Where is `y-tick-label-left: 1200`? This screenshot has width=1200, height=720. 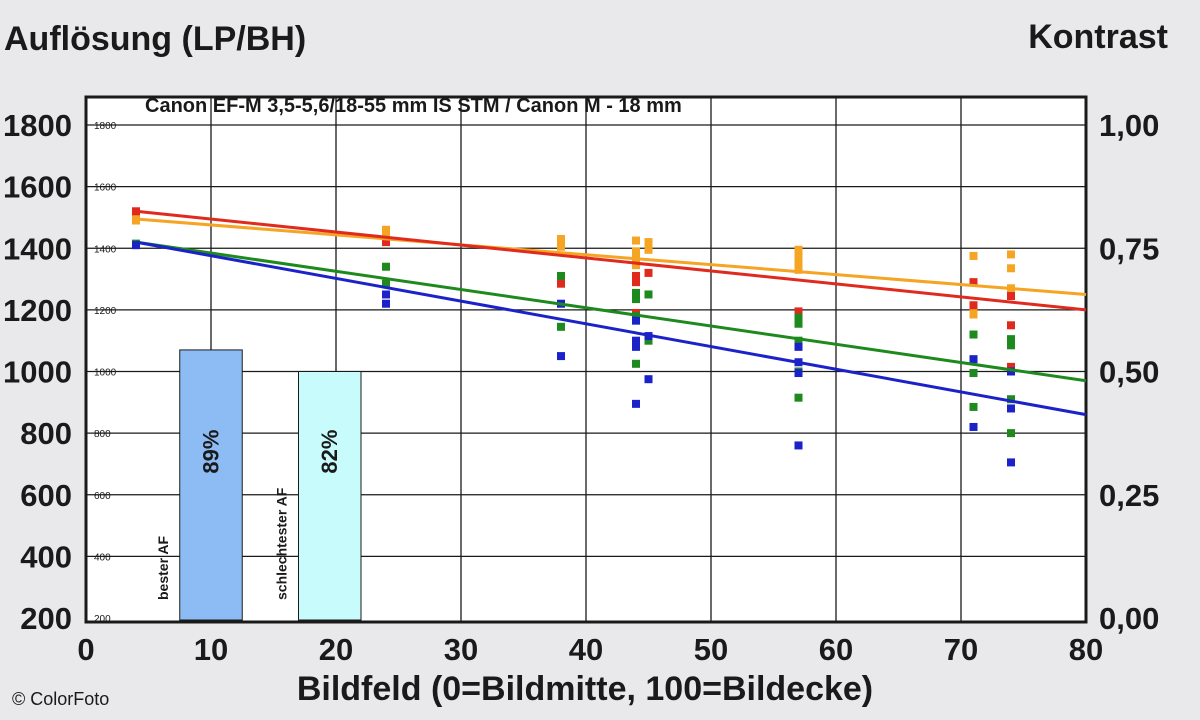
y-tick-label-left: 1200 is located at coordinates (37, 310).